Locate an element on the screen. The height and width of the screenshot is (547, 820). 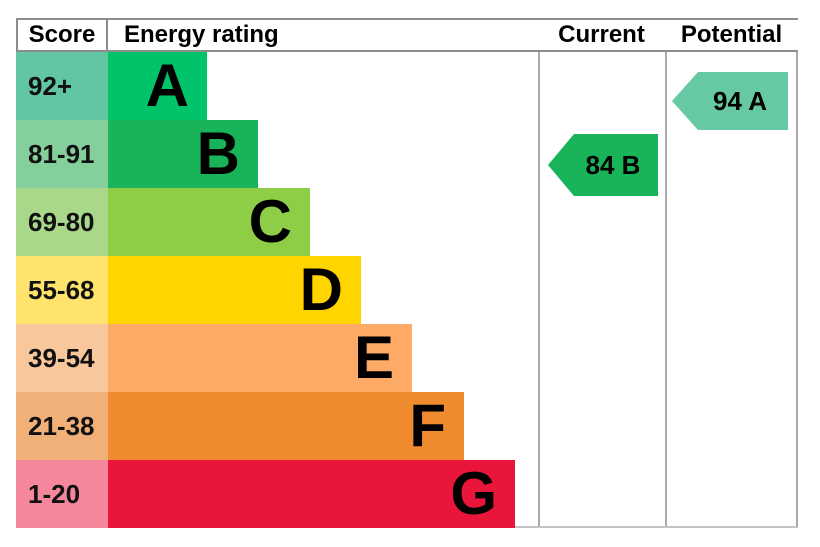
band-bar-b: B is located at coordinates (183, 154).